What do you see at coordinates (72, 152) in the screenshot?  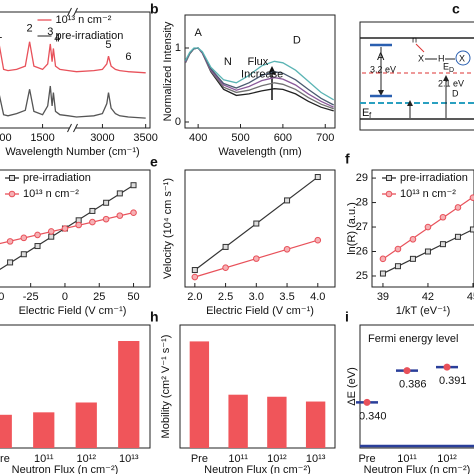 I see `x-axis-label: Wavelength Number (cm⁻¹)` at bounding box center [72, 152].